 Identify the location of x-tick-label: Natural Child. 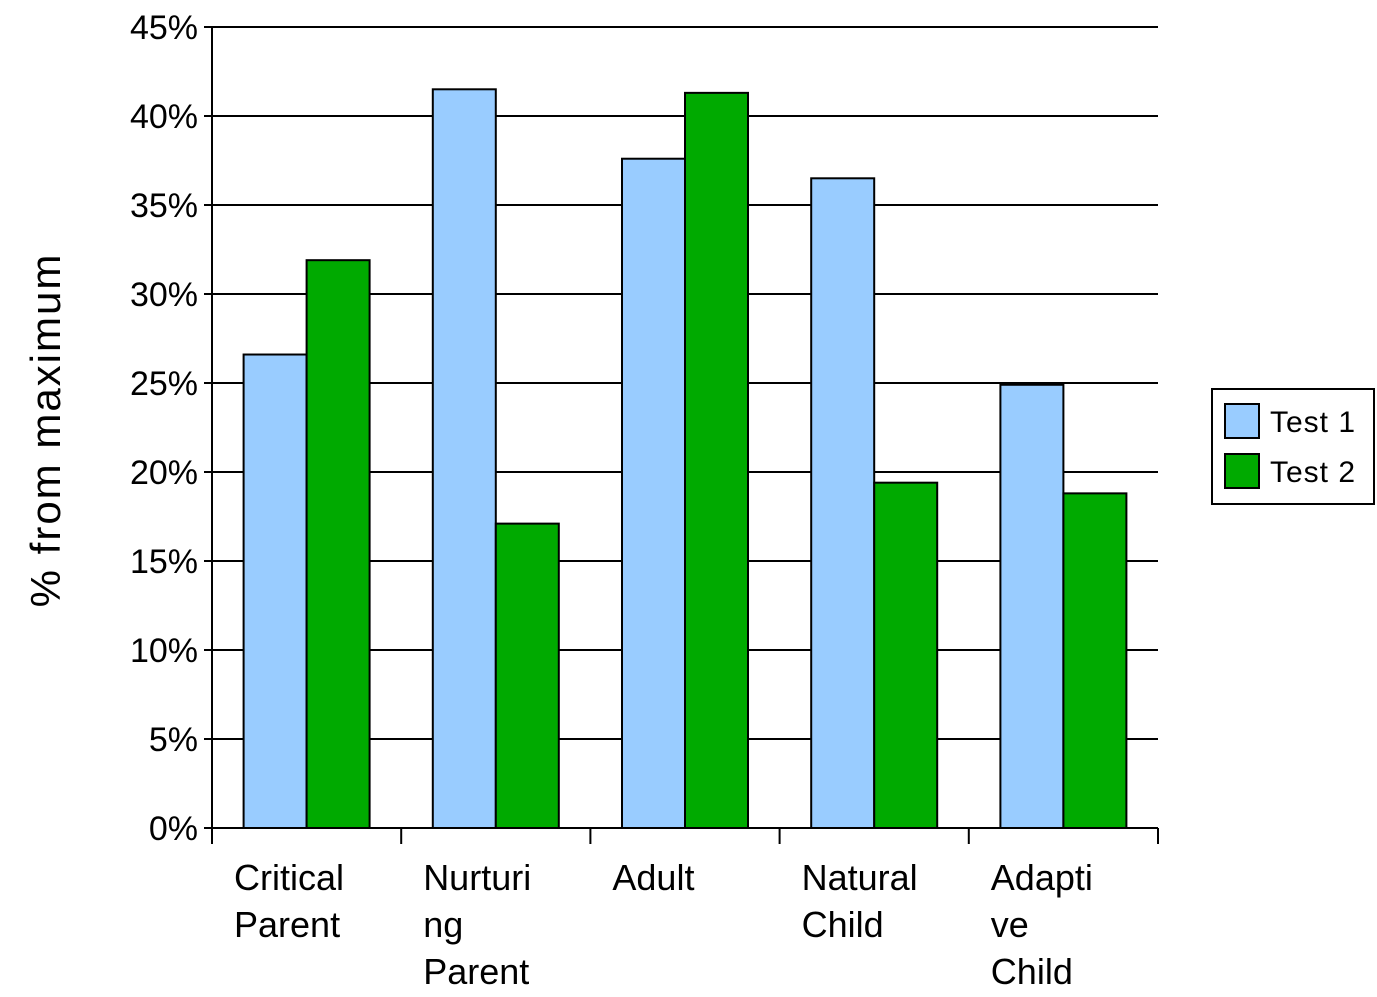
(860, 901).